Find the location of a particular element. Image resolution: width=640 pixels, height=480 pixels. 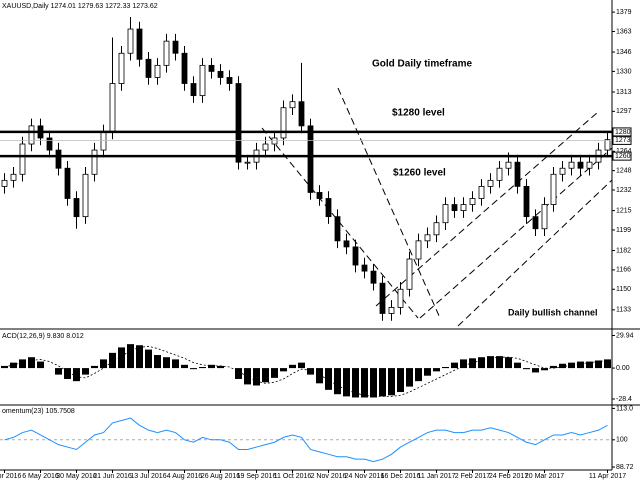

y-tick-label: 1232 is located at coordinates (624, 190).